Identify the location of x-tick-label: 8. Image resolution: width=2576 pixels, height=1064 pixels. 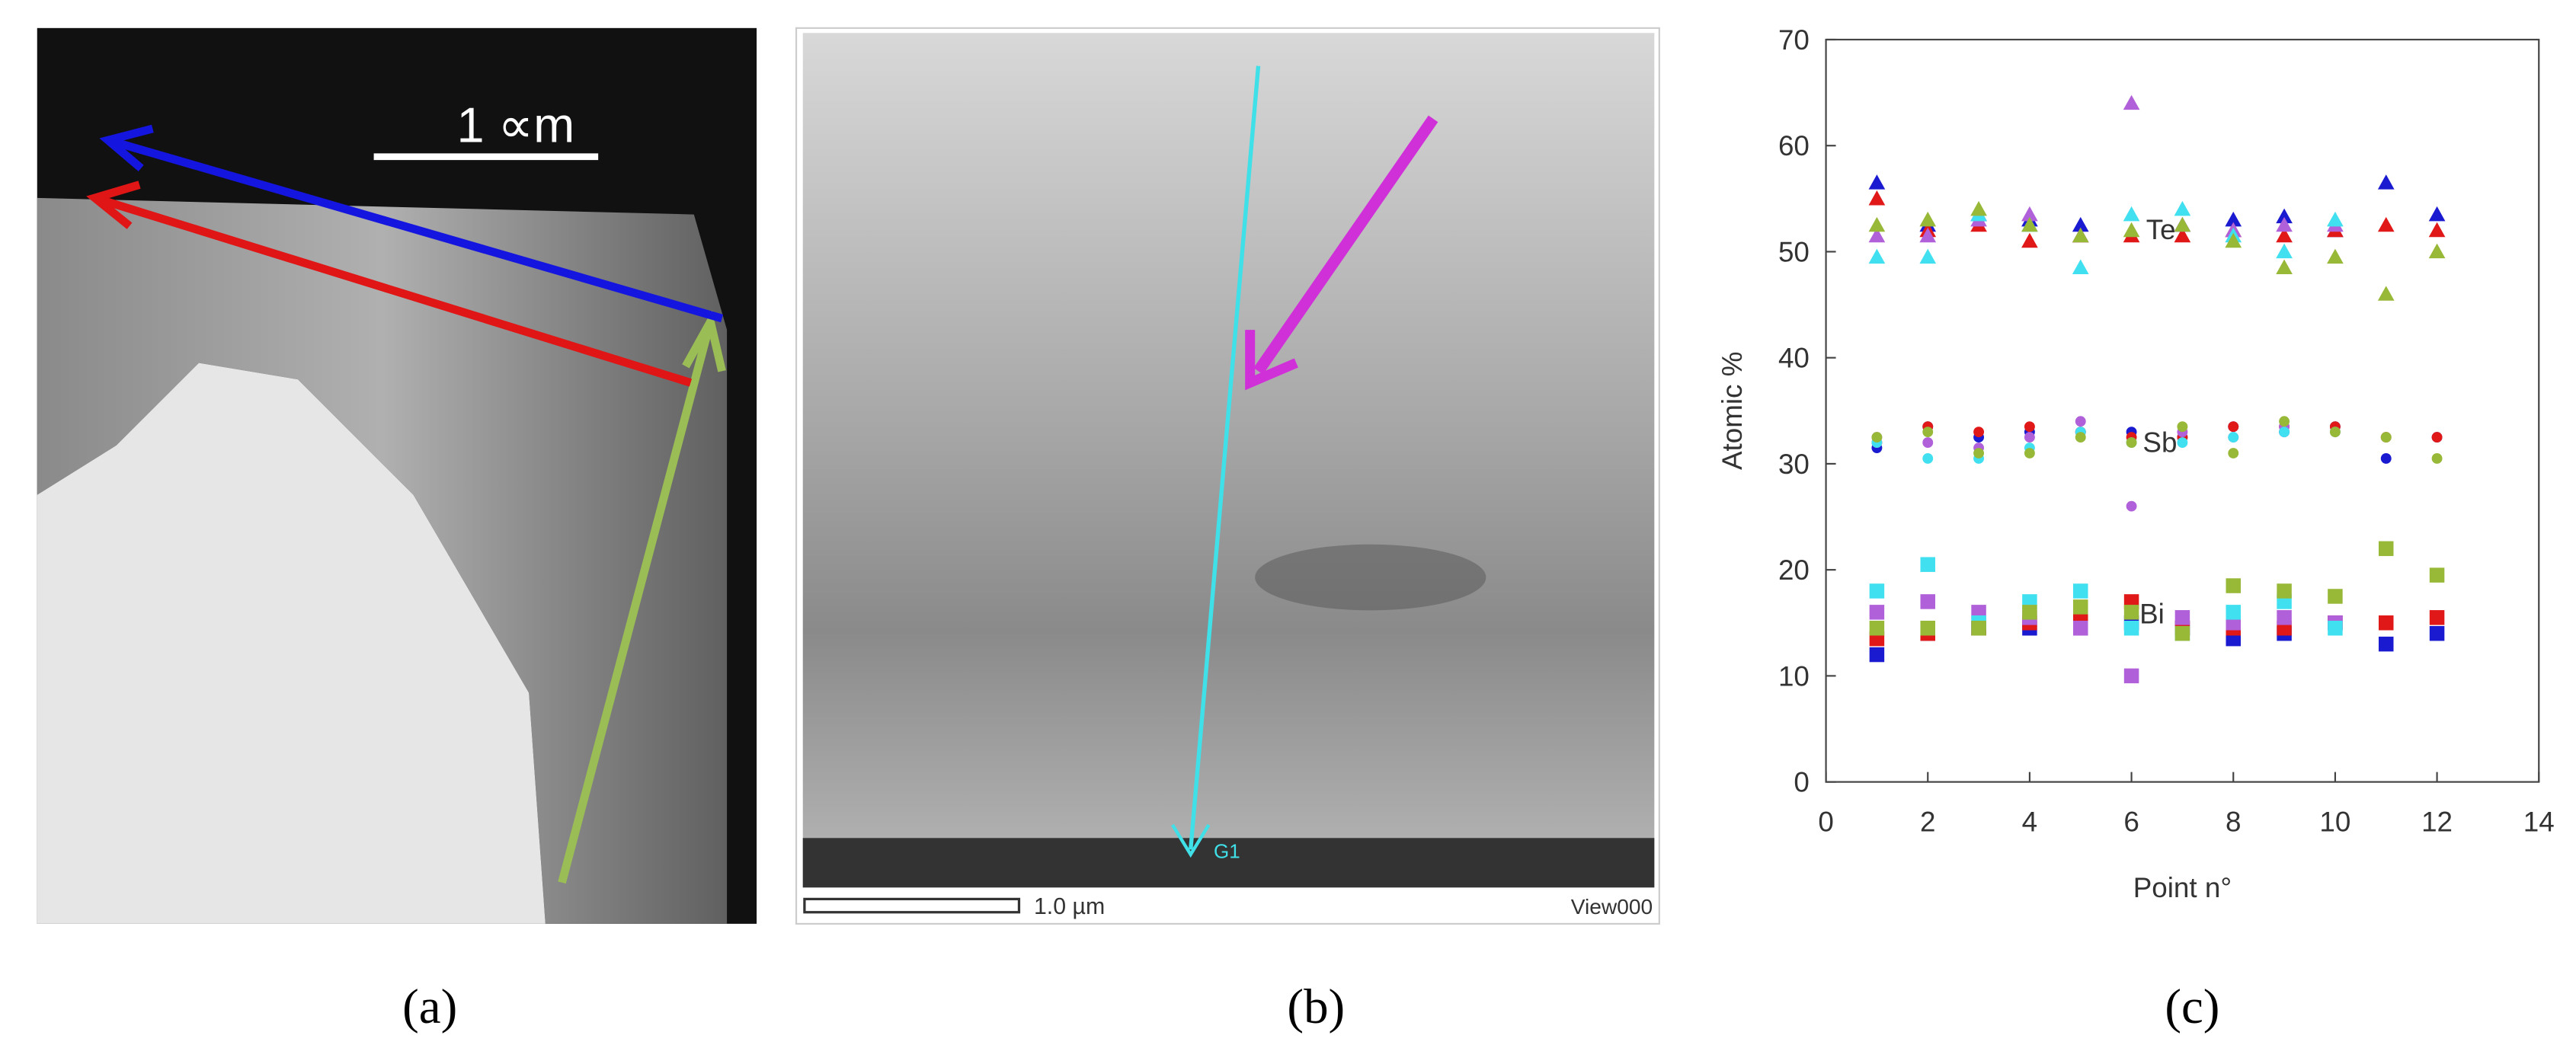
(2233, 823).